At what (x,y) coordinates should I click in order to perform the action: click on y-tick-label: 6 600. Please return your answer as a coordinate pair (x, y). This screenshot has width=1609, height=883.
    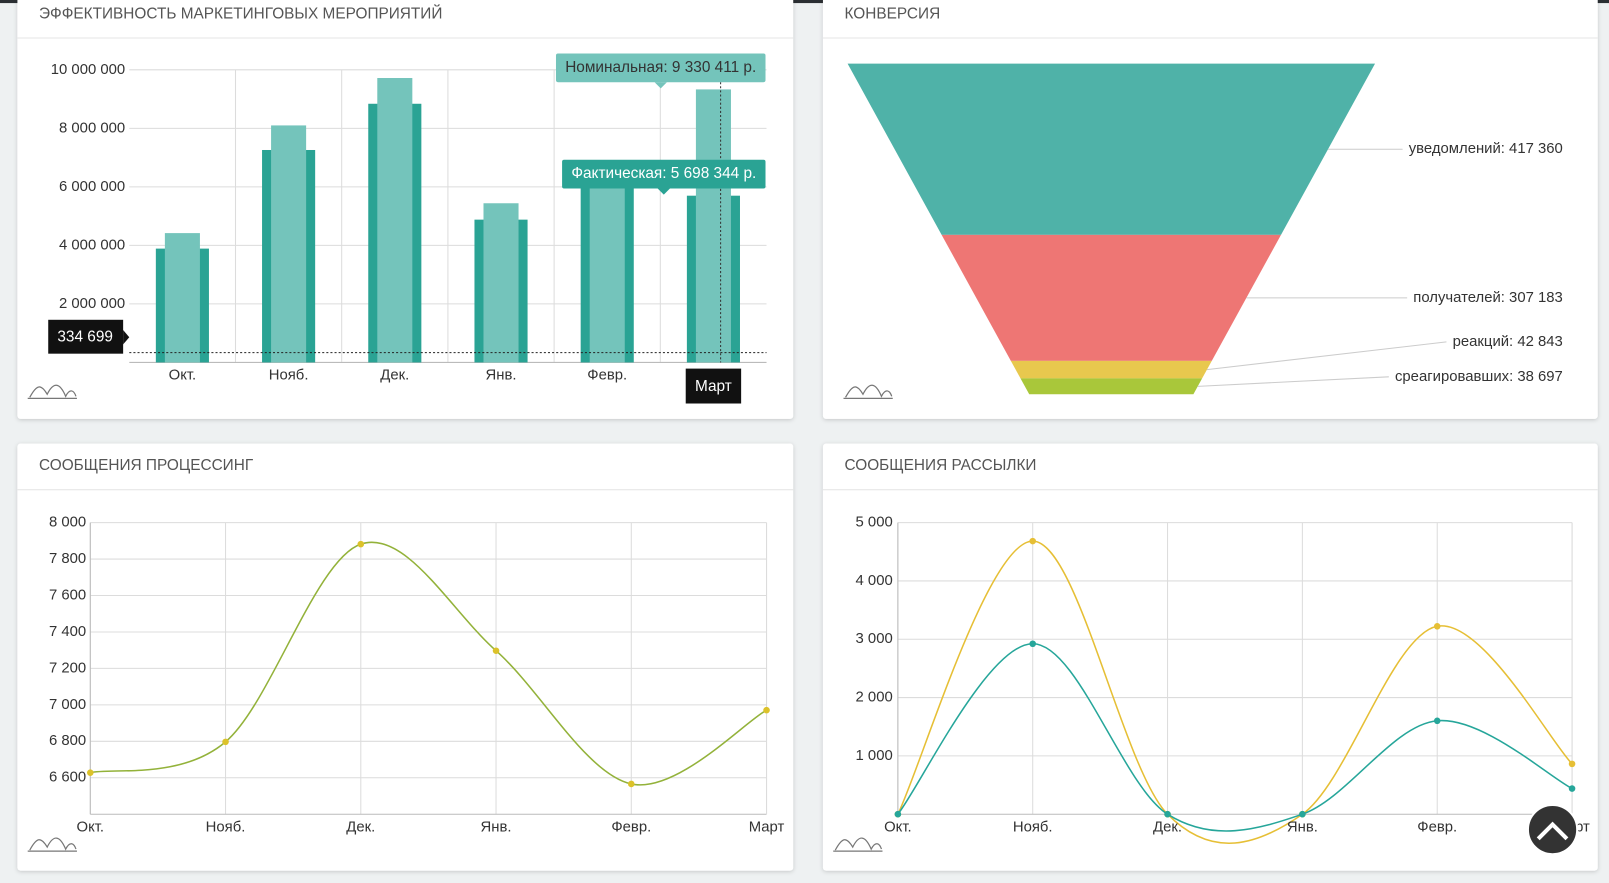
    Looking at the image, I should click on (67, 778).